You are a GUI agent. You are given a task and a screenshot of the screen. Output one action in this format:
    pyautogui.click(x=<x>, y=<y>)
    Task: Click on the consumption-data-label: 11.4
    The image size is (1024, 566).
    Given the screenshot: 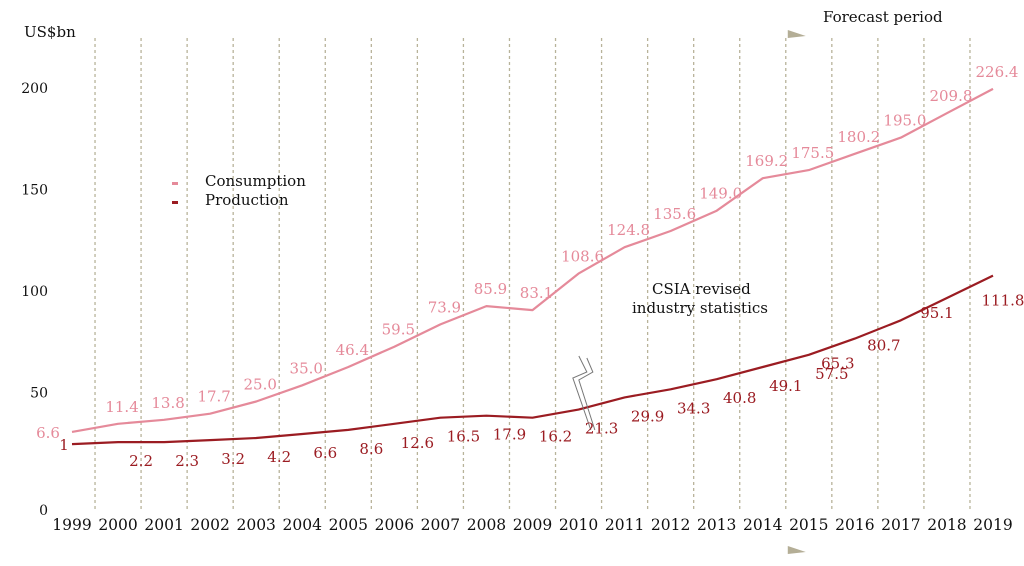 What is the action you would take?
    pyautogui.click(x=121, y=407)
    